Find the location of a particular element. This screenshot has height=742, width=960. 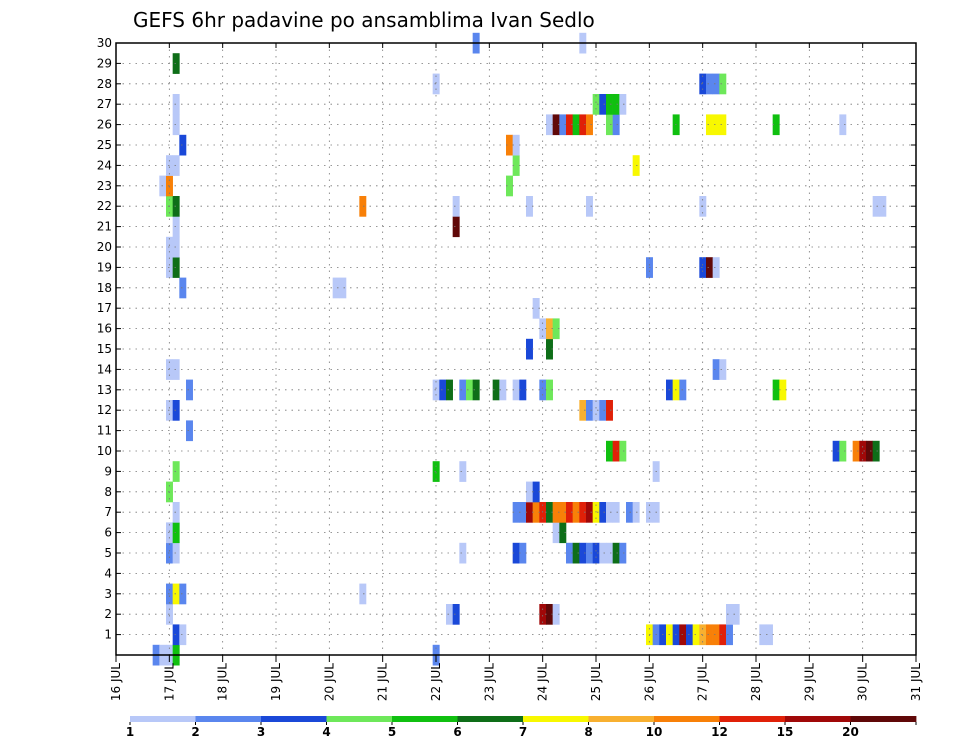

y-tick-label: 17 is located at coordinates (104, 308).